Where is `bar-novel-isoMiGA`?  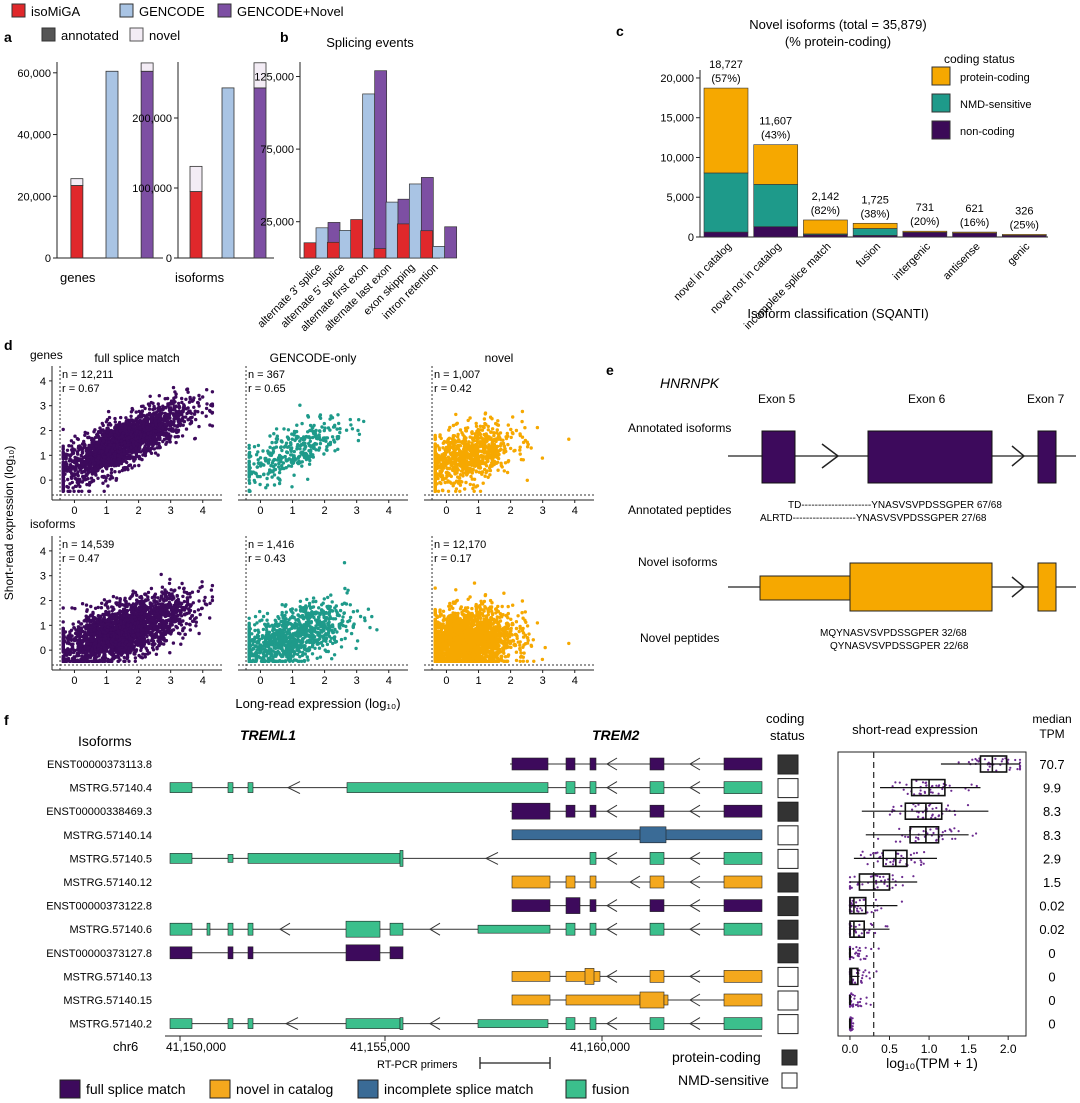
bar-novel-isoMiGA is located at coordinates (196, 178).